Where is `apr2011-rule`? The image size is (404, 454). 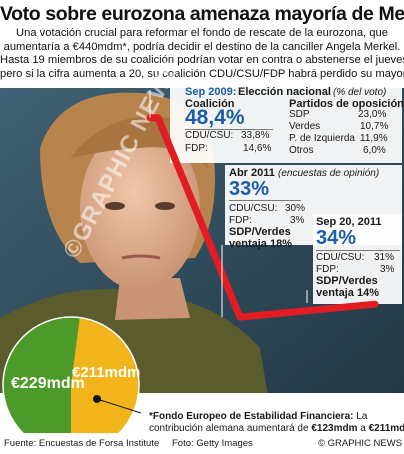 apr2011-rule is located at coordinates (265, 200).